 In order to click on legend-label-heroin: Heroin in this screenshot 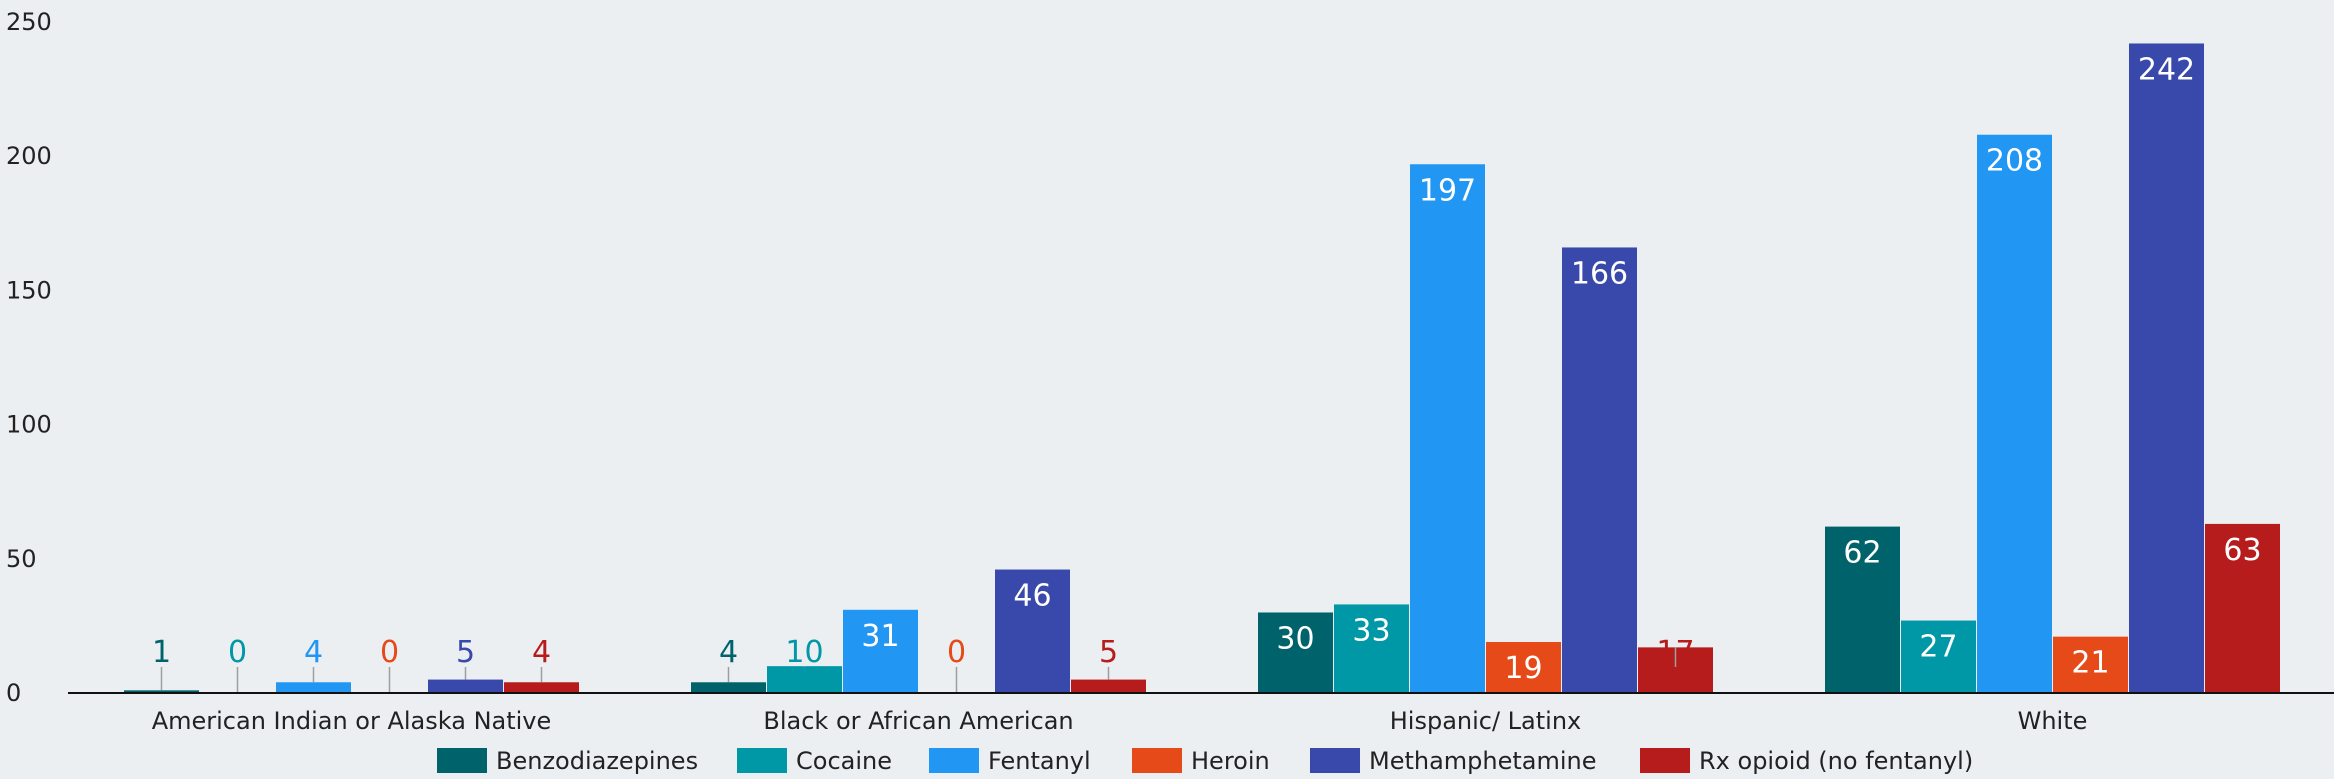, I will do `click(1230, 761)`.